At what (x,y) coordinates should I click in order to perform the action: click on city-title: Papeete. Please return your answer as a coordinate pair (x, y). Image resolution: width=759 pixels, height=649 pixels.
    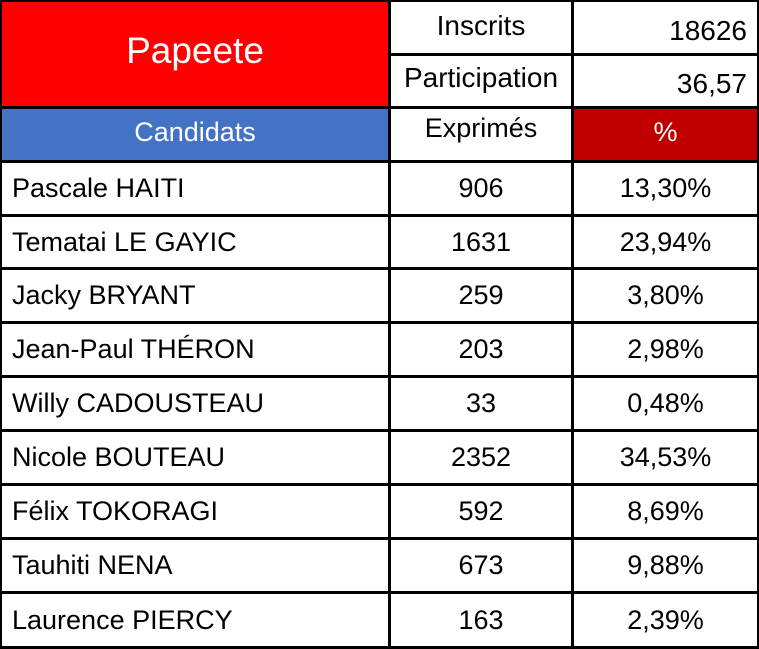
    Looking at the image, I should click on (195, 54).